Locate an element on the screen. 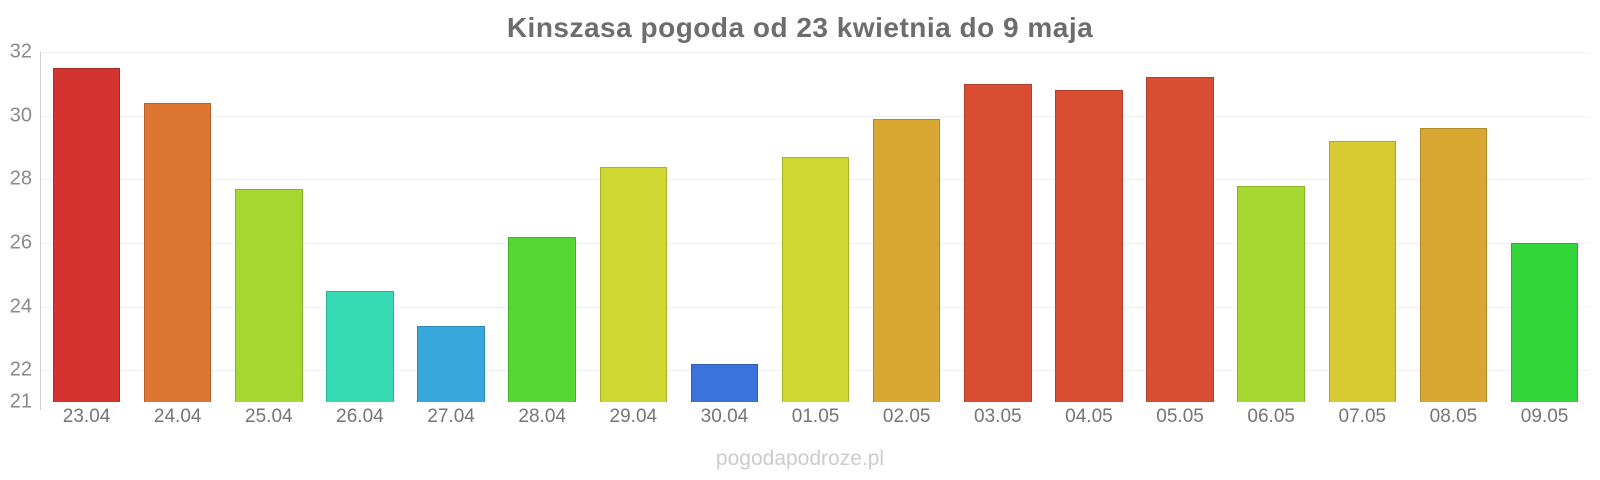 The image size is (1600, 480). x-axis-label-08.05: 08.05 is located at coordinates (1453, 416).